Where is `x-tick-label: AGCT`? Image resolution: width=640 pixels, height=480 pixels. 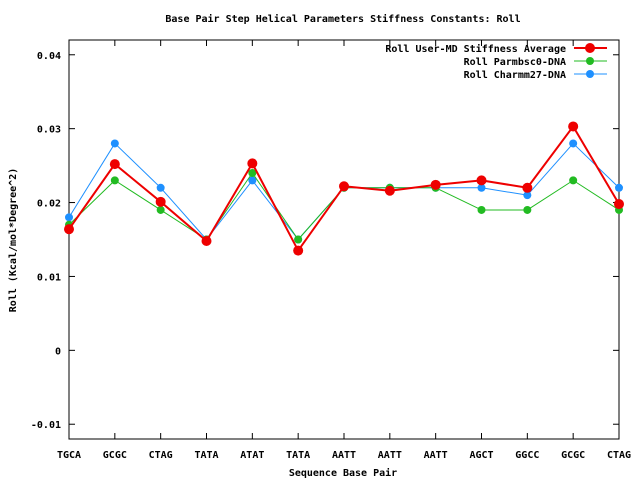
x-tick-label: AGCT is located at coordinates (481, 455).